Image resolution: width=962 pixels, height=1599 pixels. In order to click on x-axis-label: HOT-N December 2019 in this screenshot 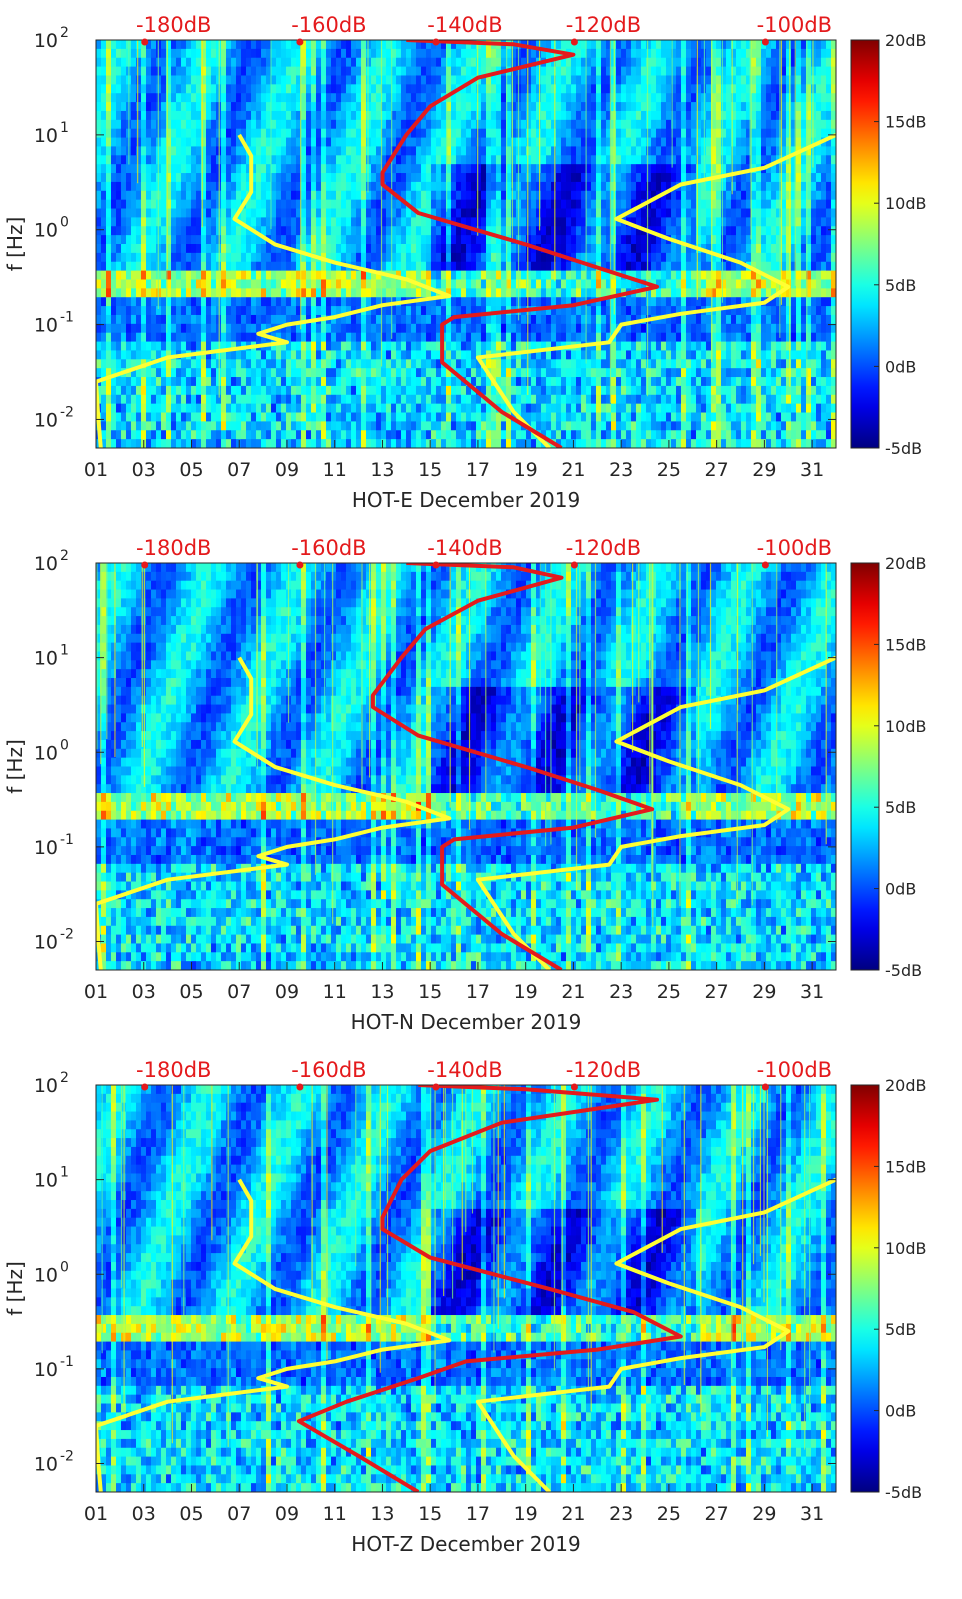, I will do `click(466, 1022)`.